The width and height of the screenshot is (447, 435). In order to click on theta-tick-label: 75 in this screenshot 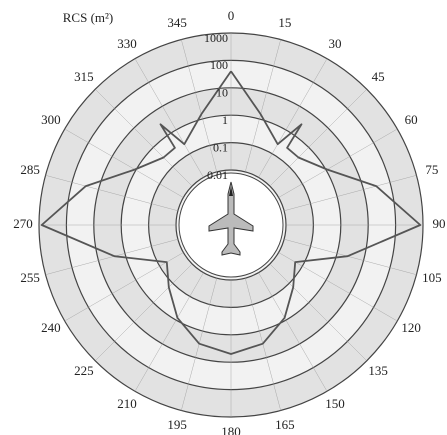, I will do `click(431, 169)`.